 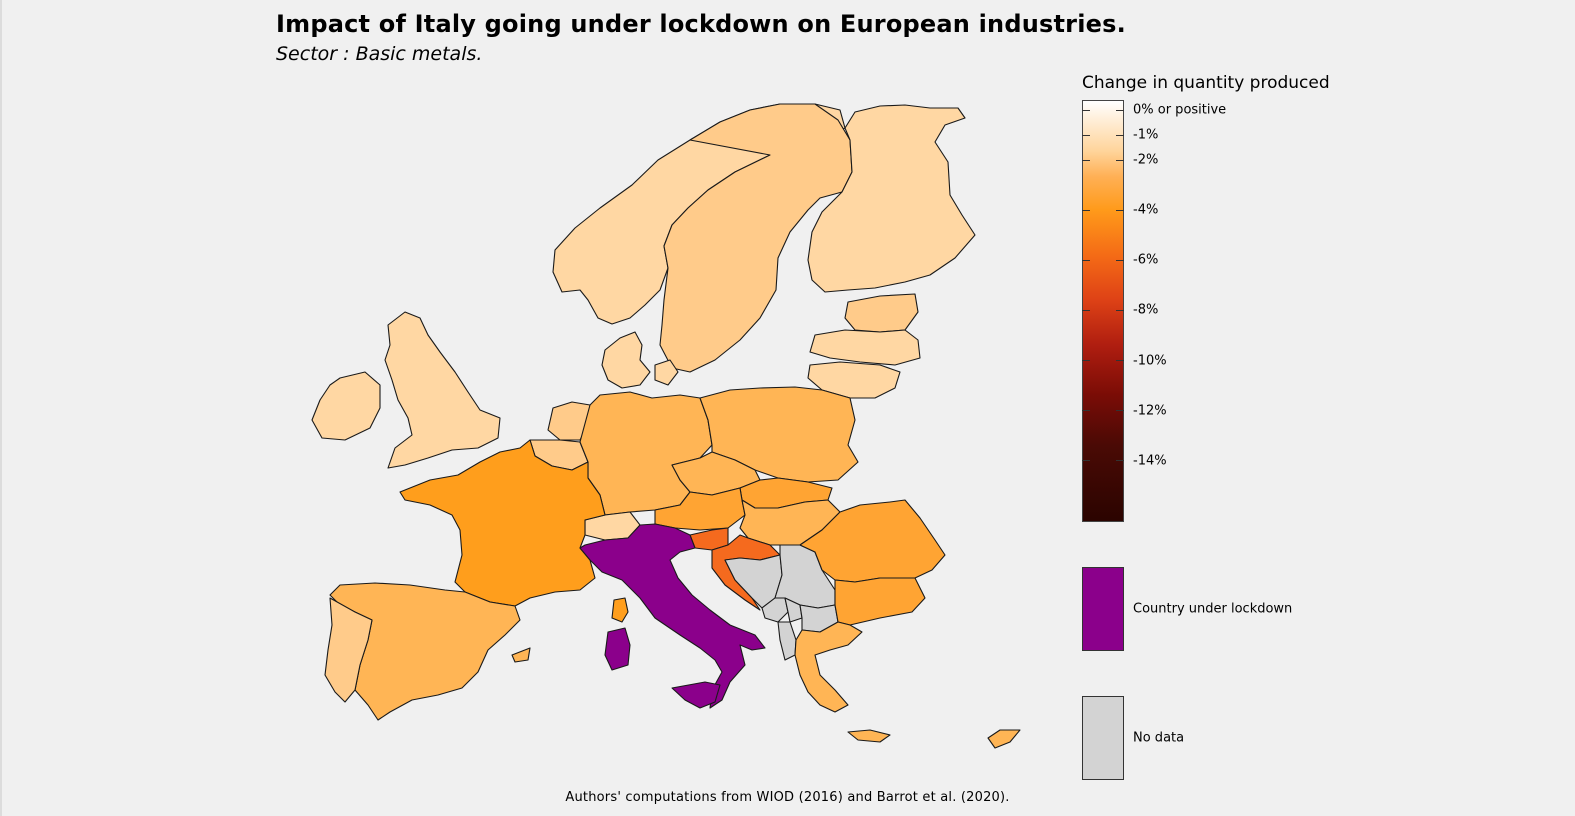 I want to click on country-poland, so click(x=779, y=434).